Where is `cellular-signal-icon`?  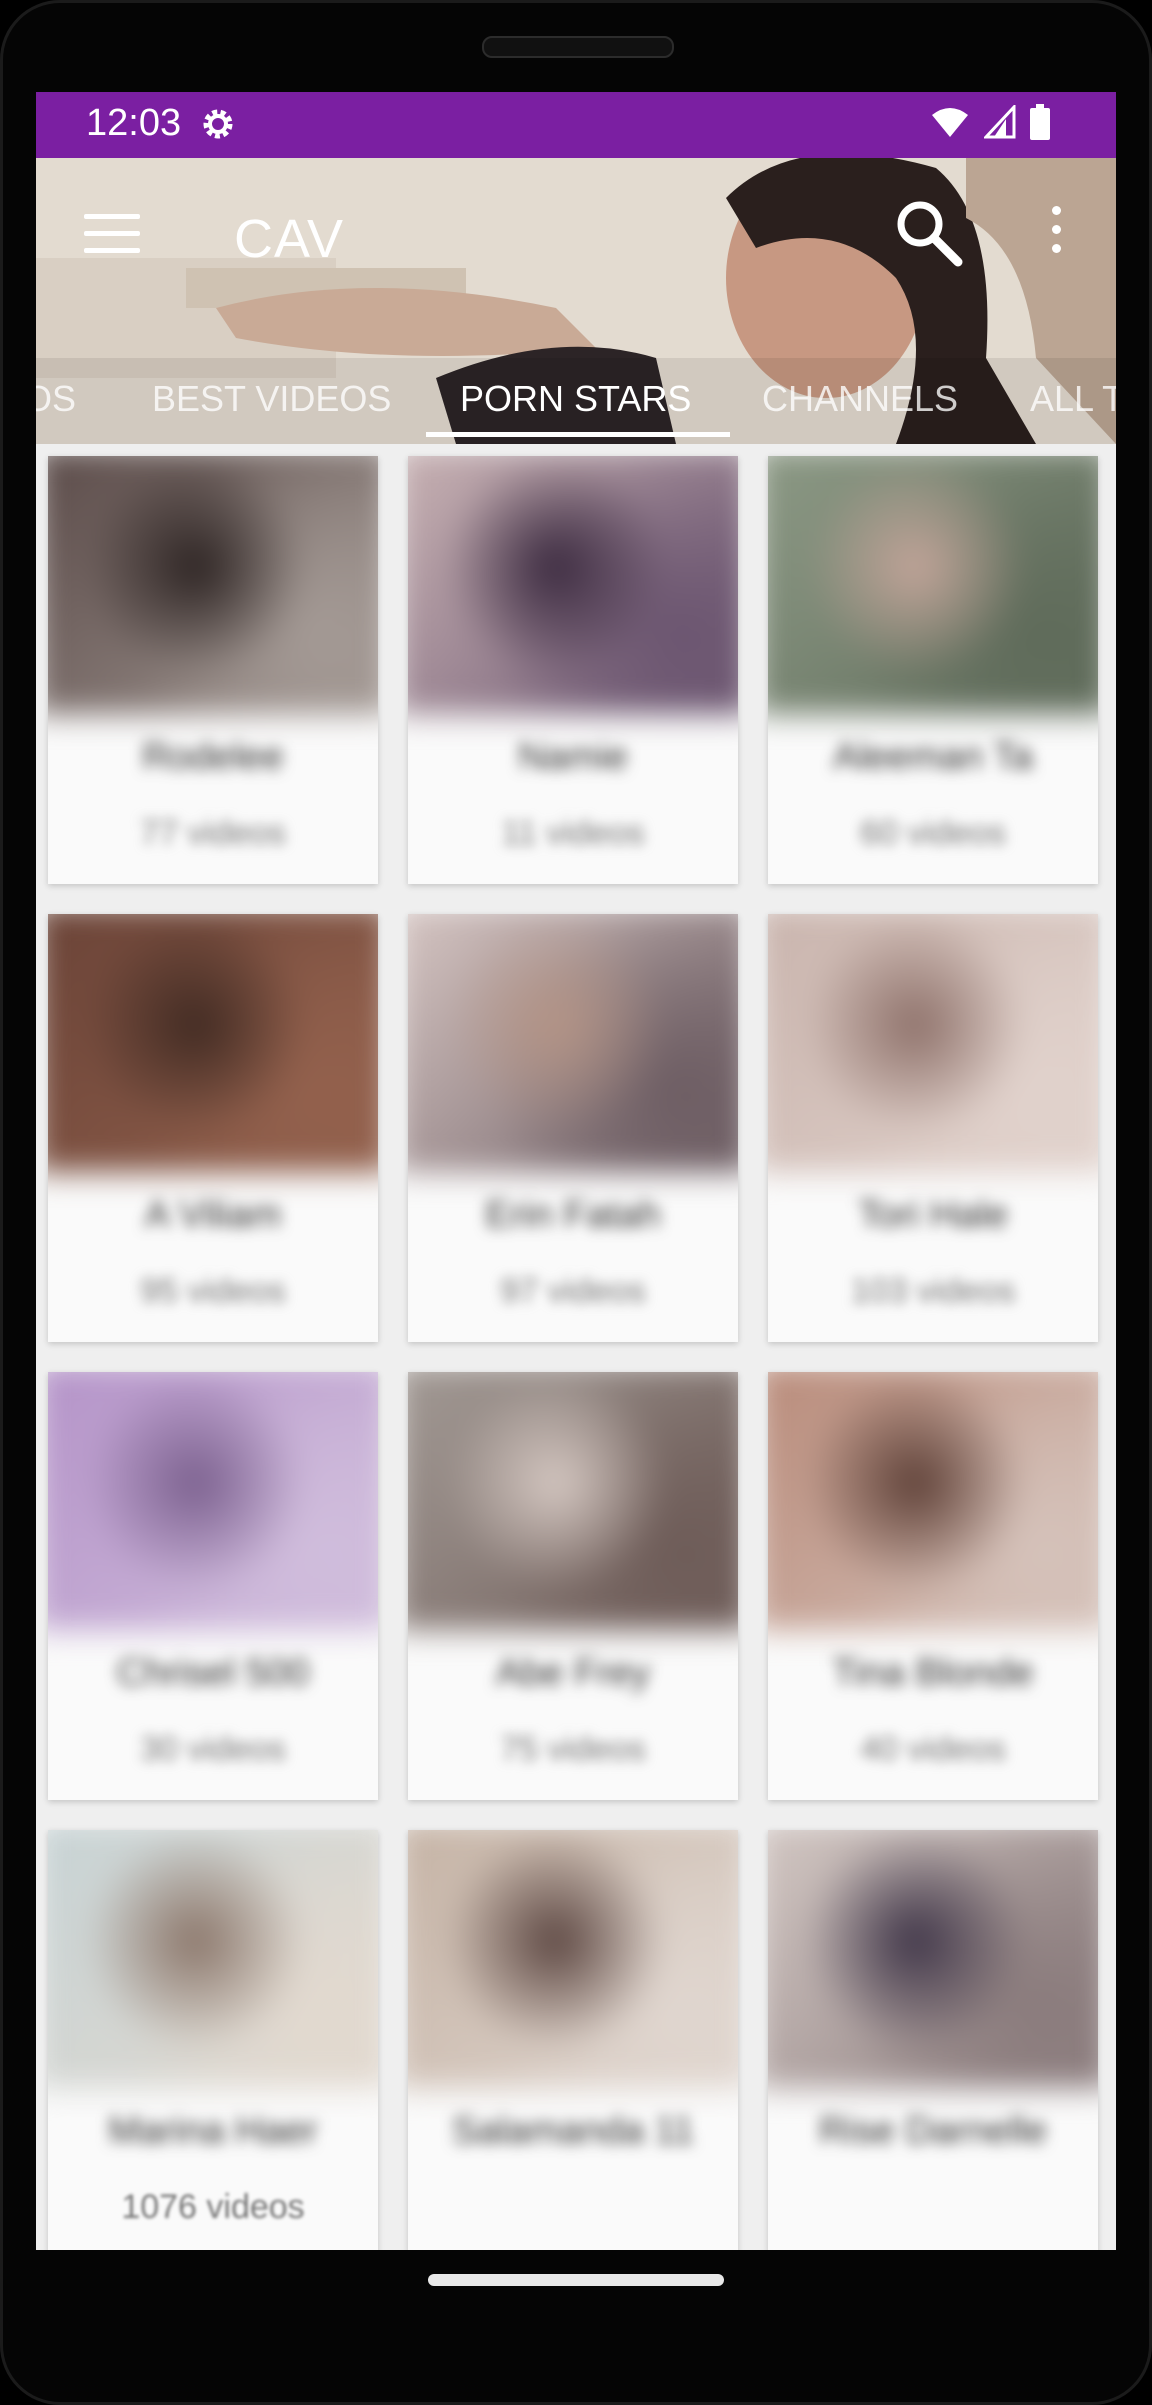 cellular-signal-icon is located at coordinates (1000, 122).